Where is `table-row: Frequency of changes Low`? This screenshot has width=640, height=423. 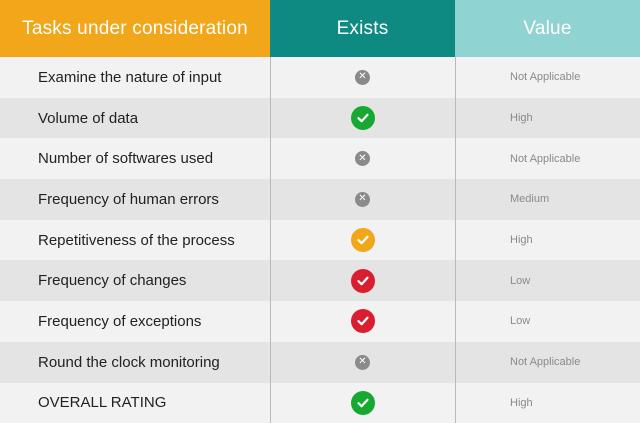
table-row: Frequency of changes Low is located at coordinates (320, 281).